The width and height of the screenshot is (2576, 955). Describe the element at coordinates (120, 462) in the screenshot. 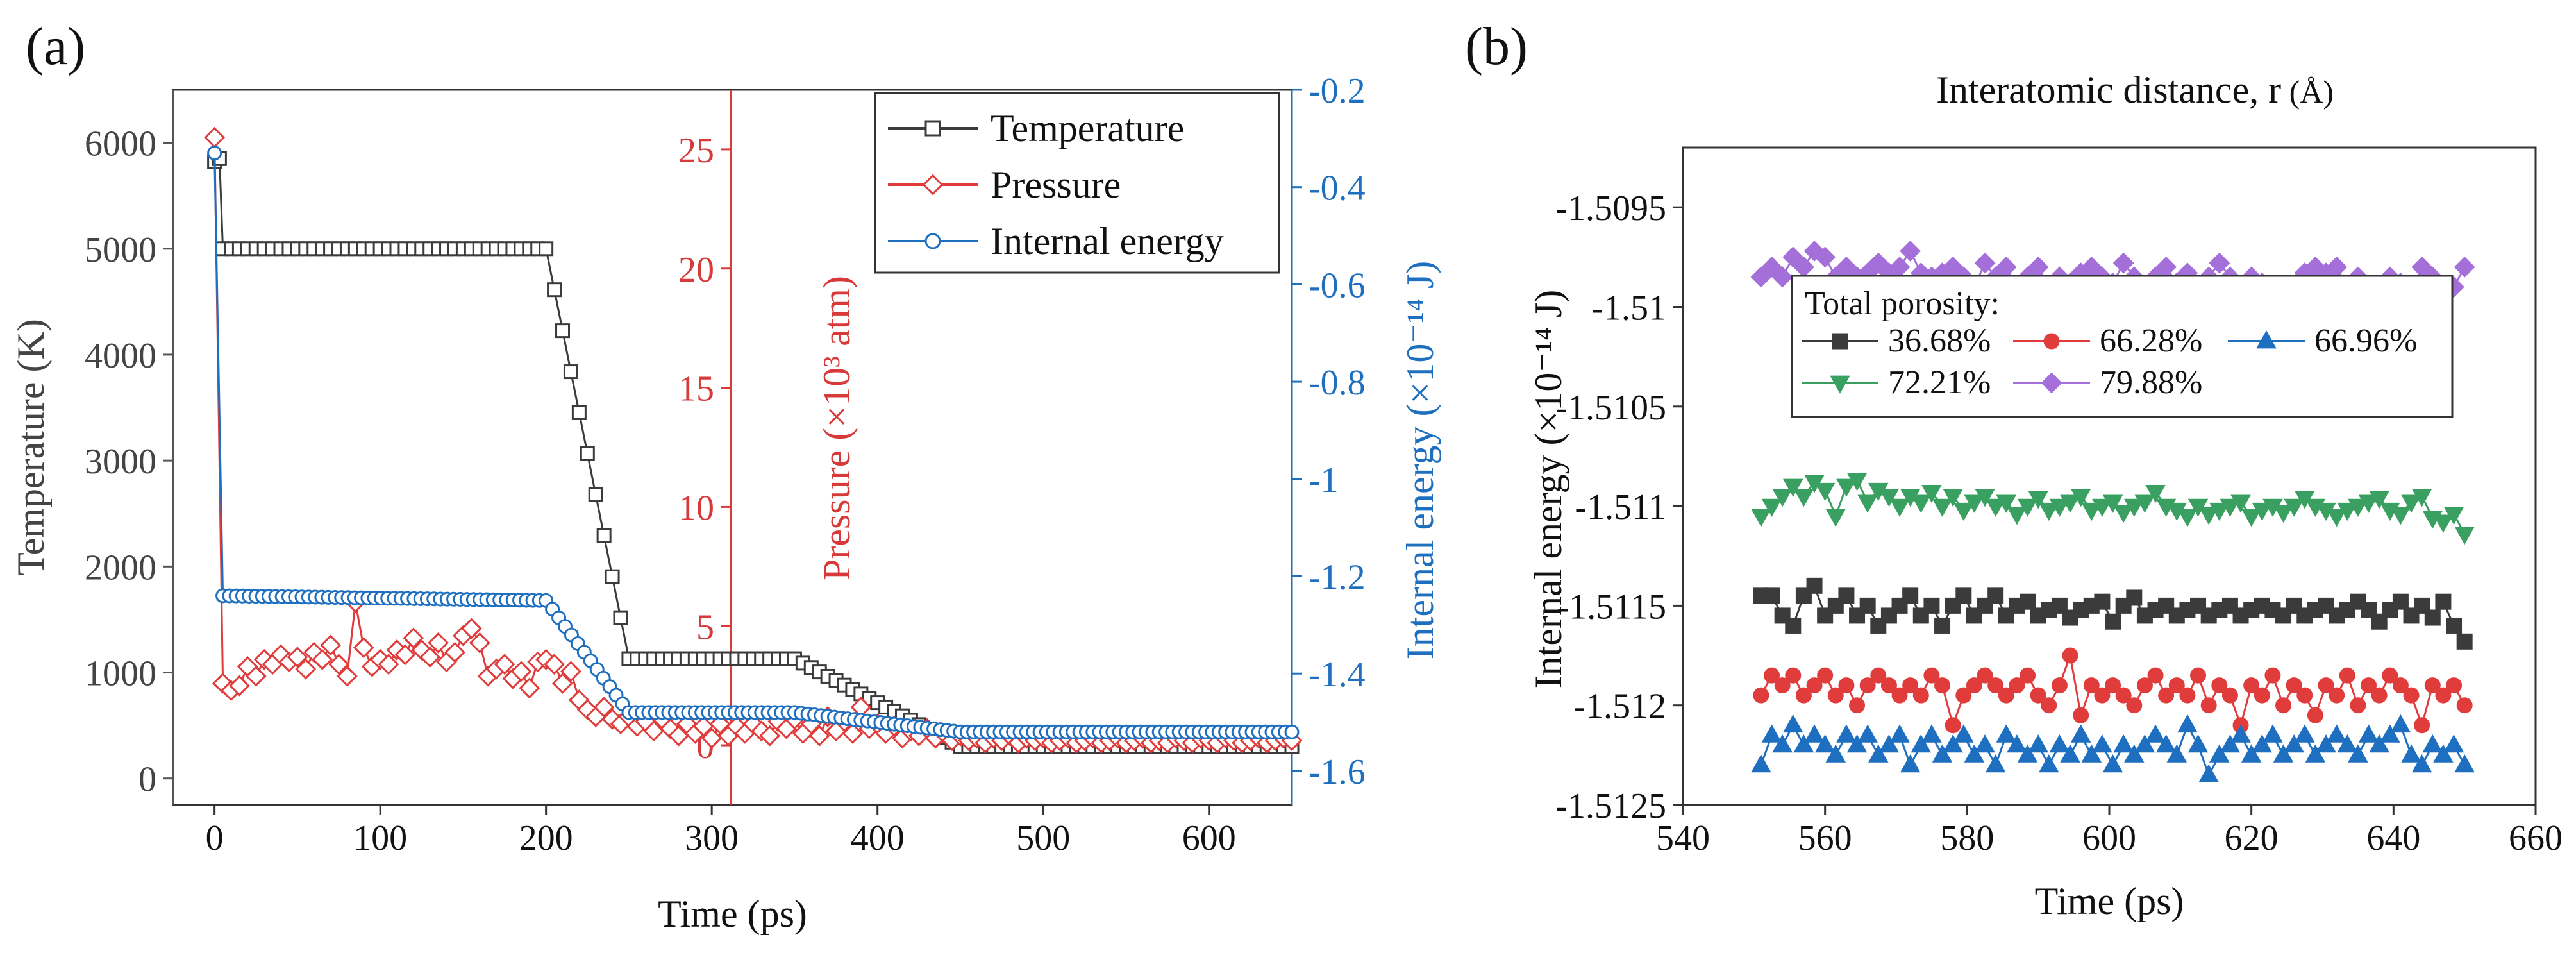

I see `y-left-tick-label: 3000` at that location.